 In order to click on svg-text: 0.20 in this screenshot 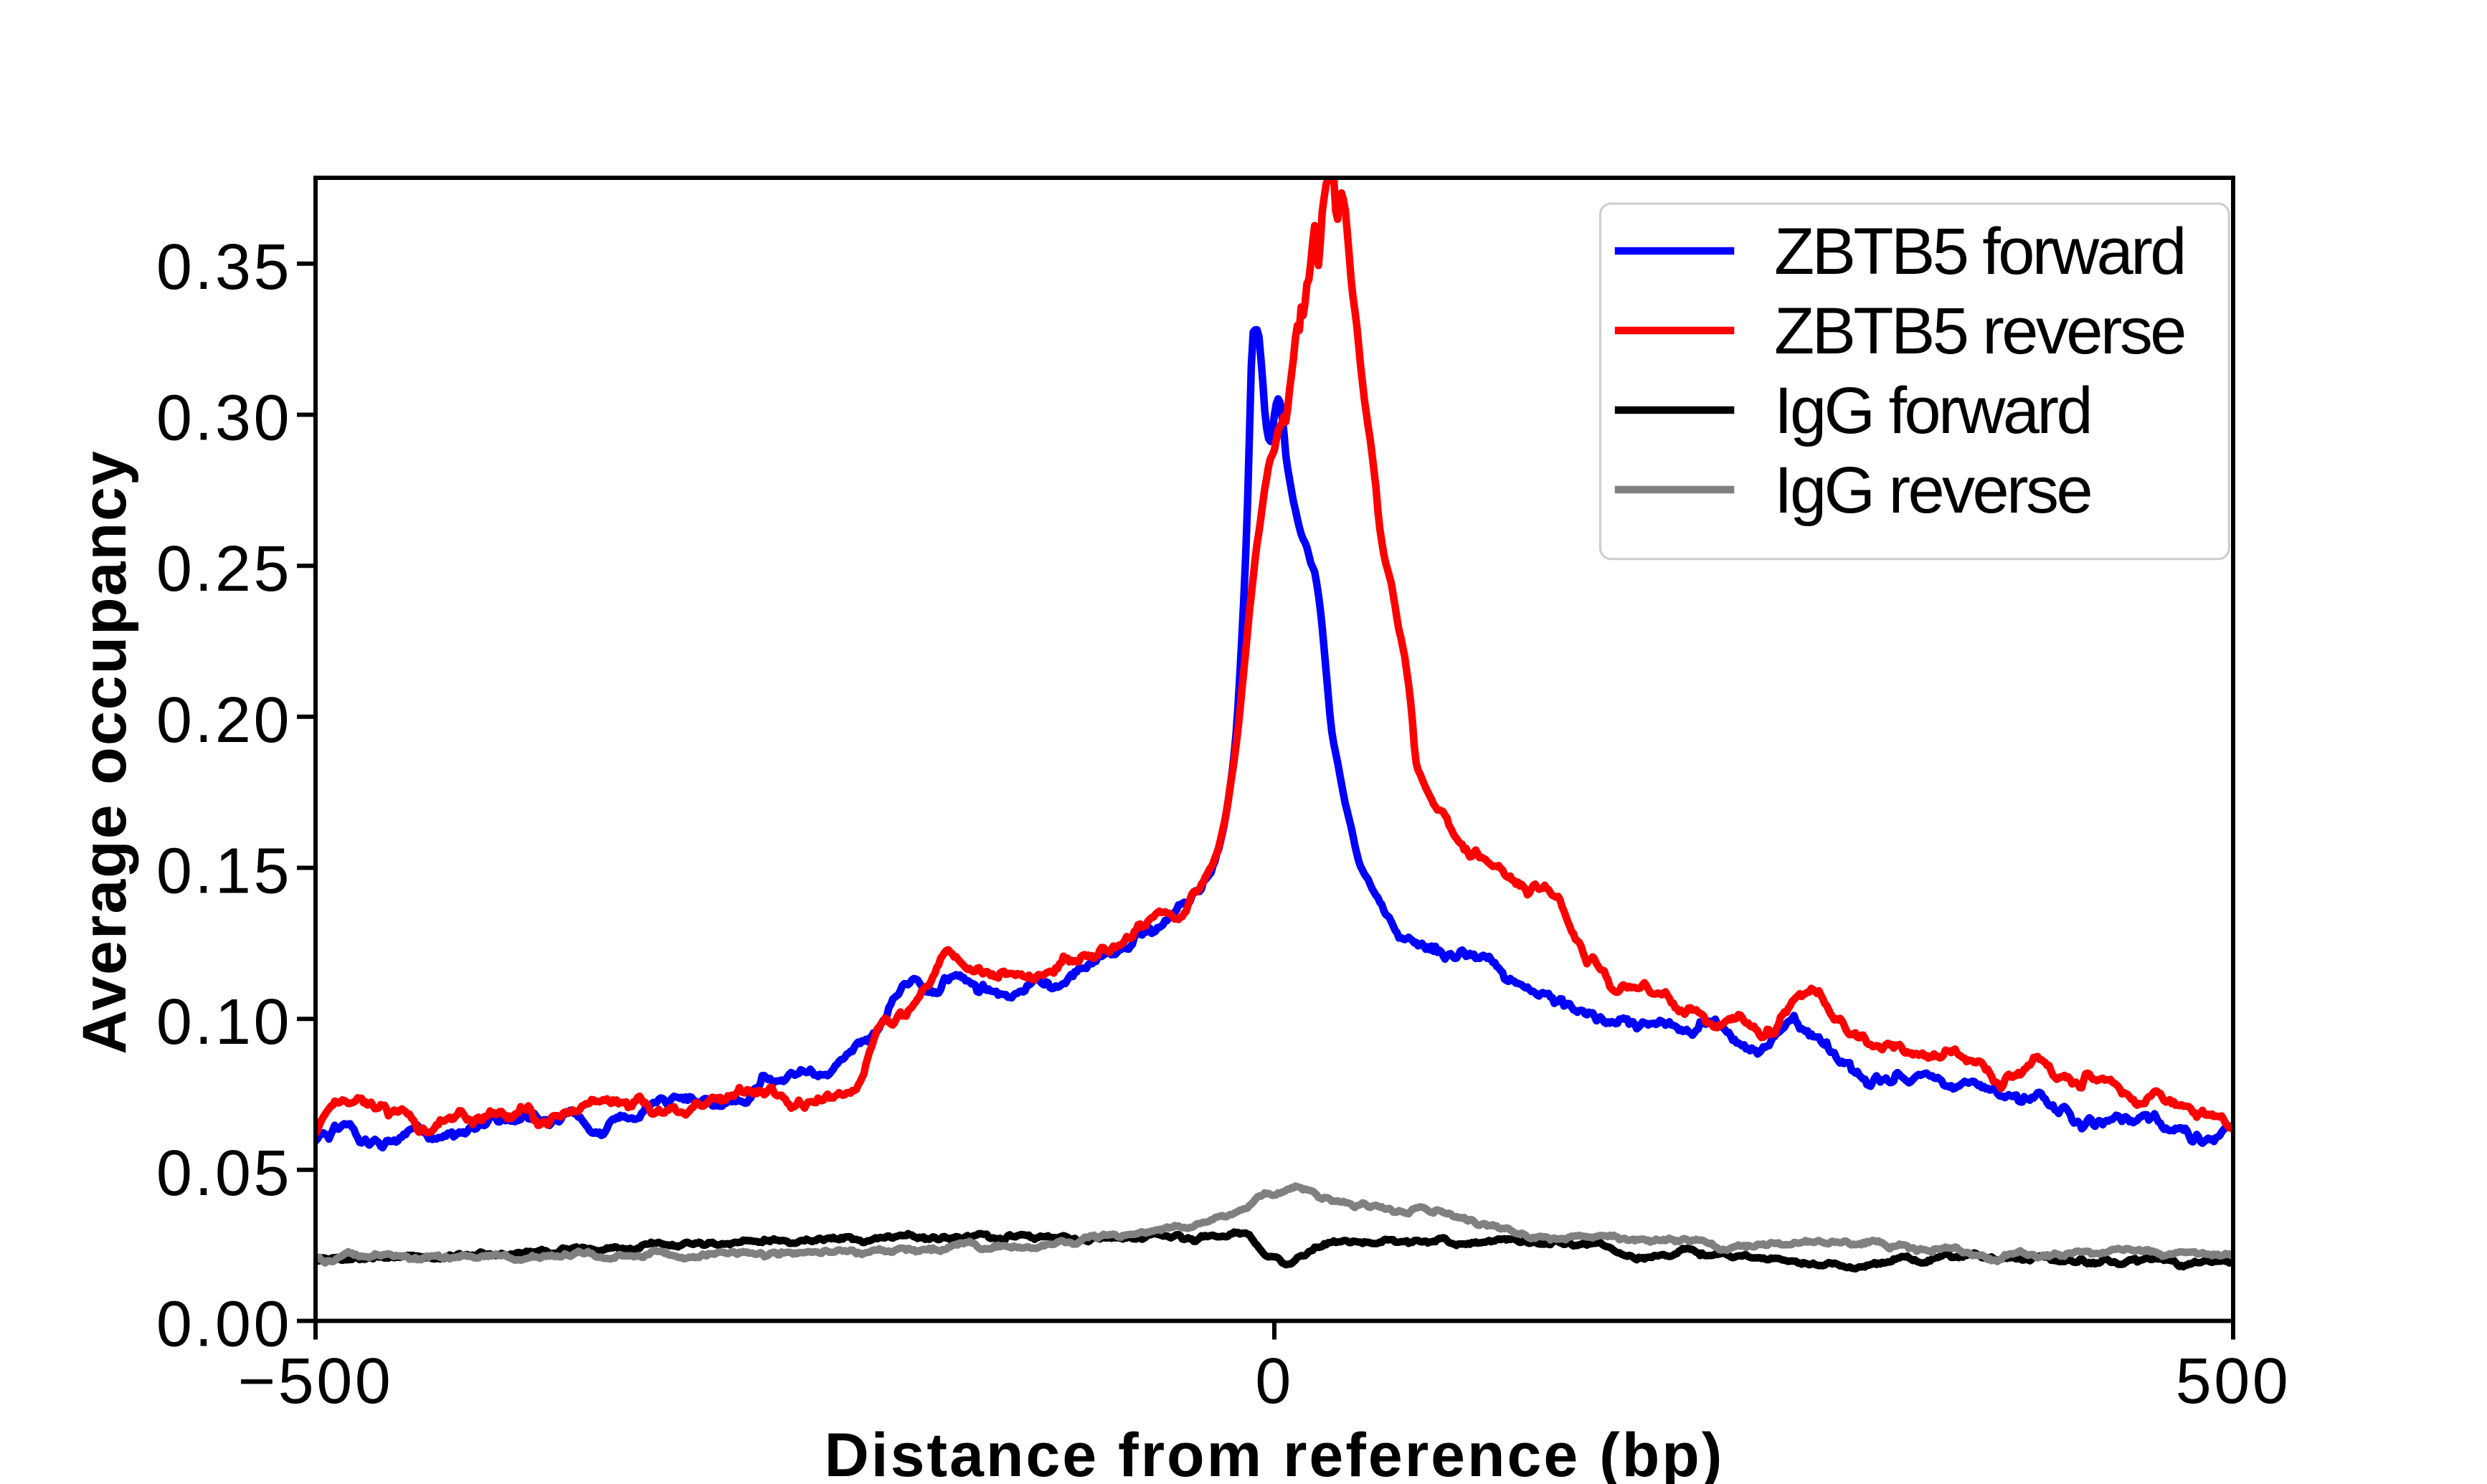, I will do `click(224, 721)`.